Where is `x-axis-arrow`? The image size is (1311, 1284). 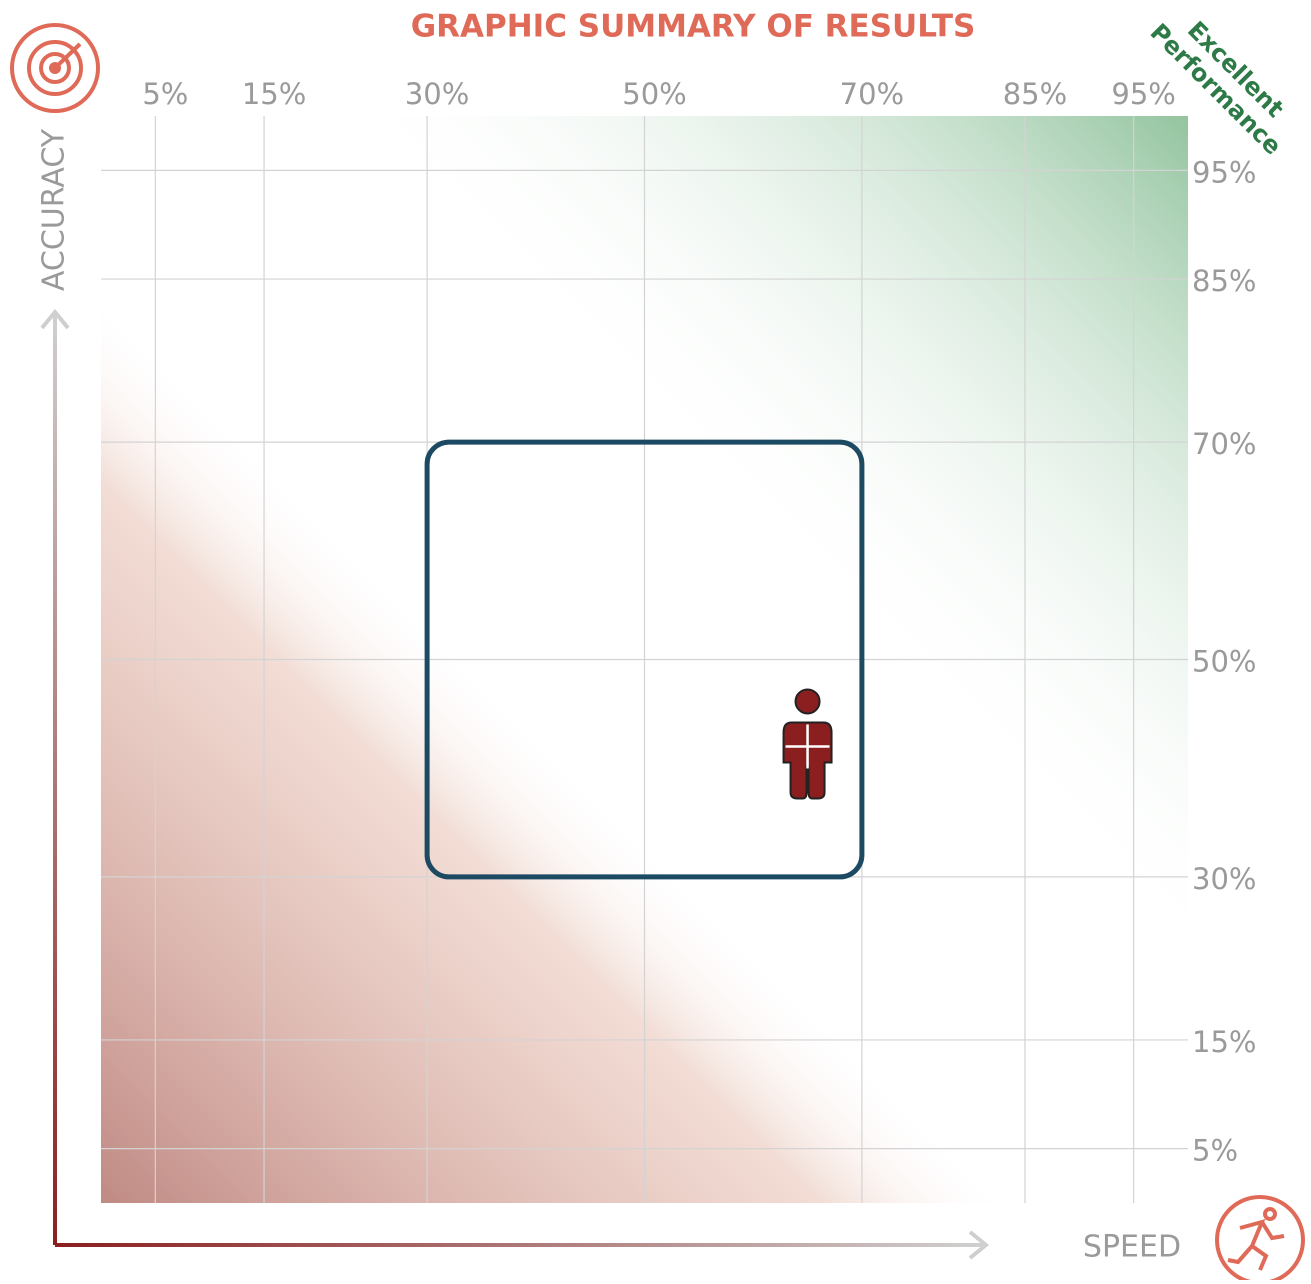 x-axis-arrow is located at coordinates (522, 1245).